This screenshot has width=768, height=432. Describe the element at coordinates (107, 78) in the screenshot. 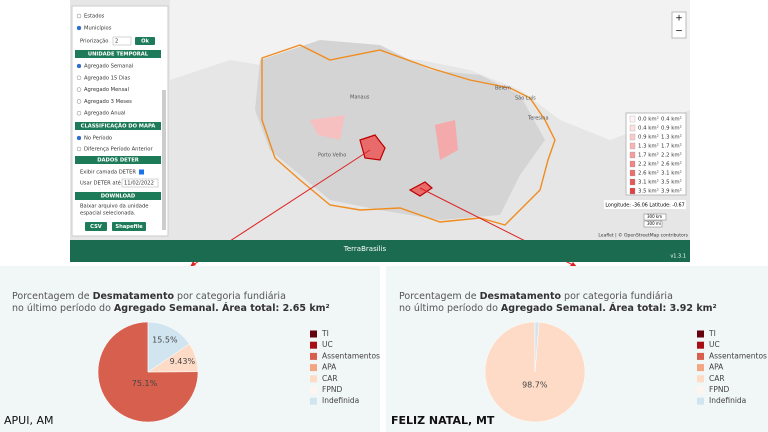

I see `radio-label: Agregado 15 Dias` at that location.